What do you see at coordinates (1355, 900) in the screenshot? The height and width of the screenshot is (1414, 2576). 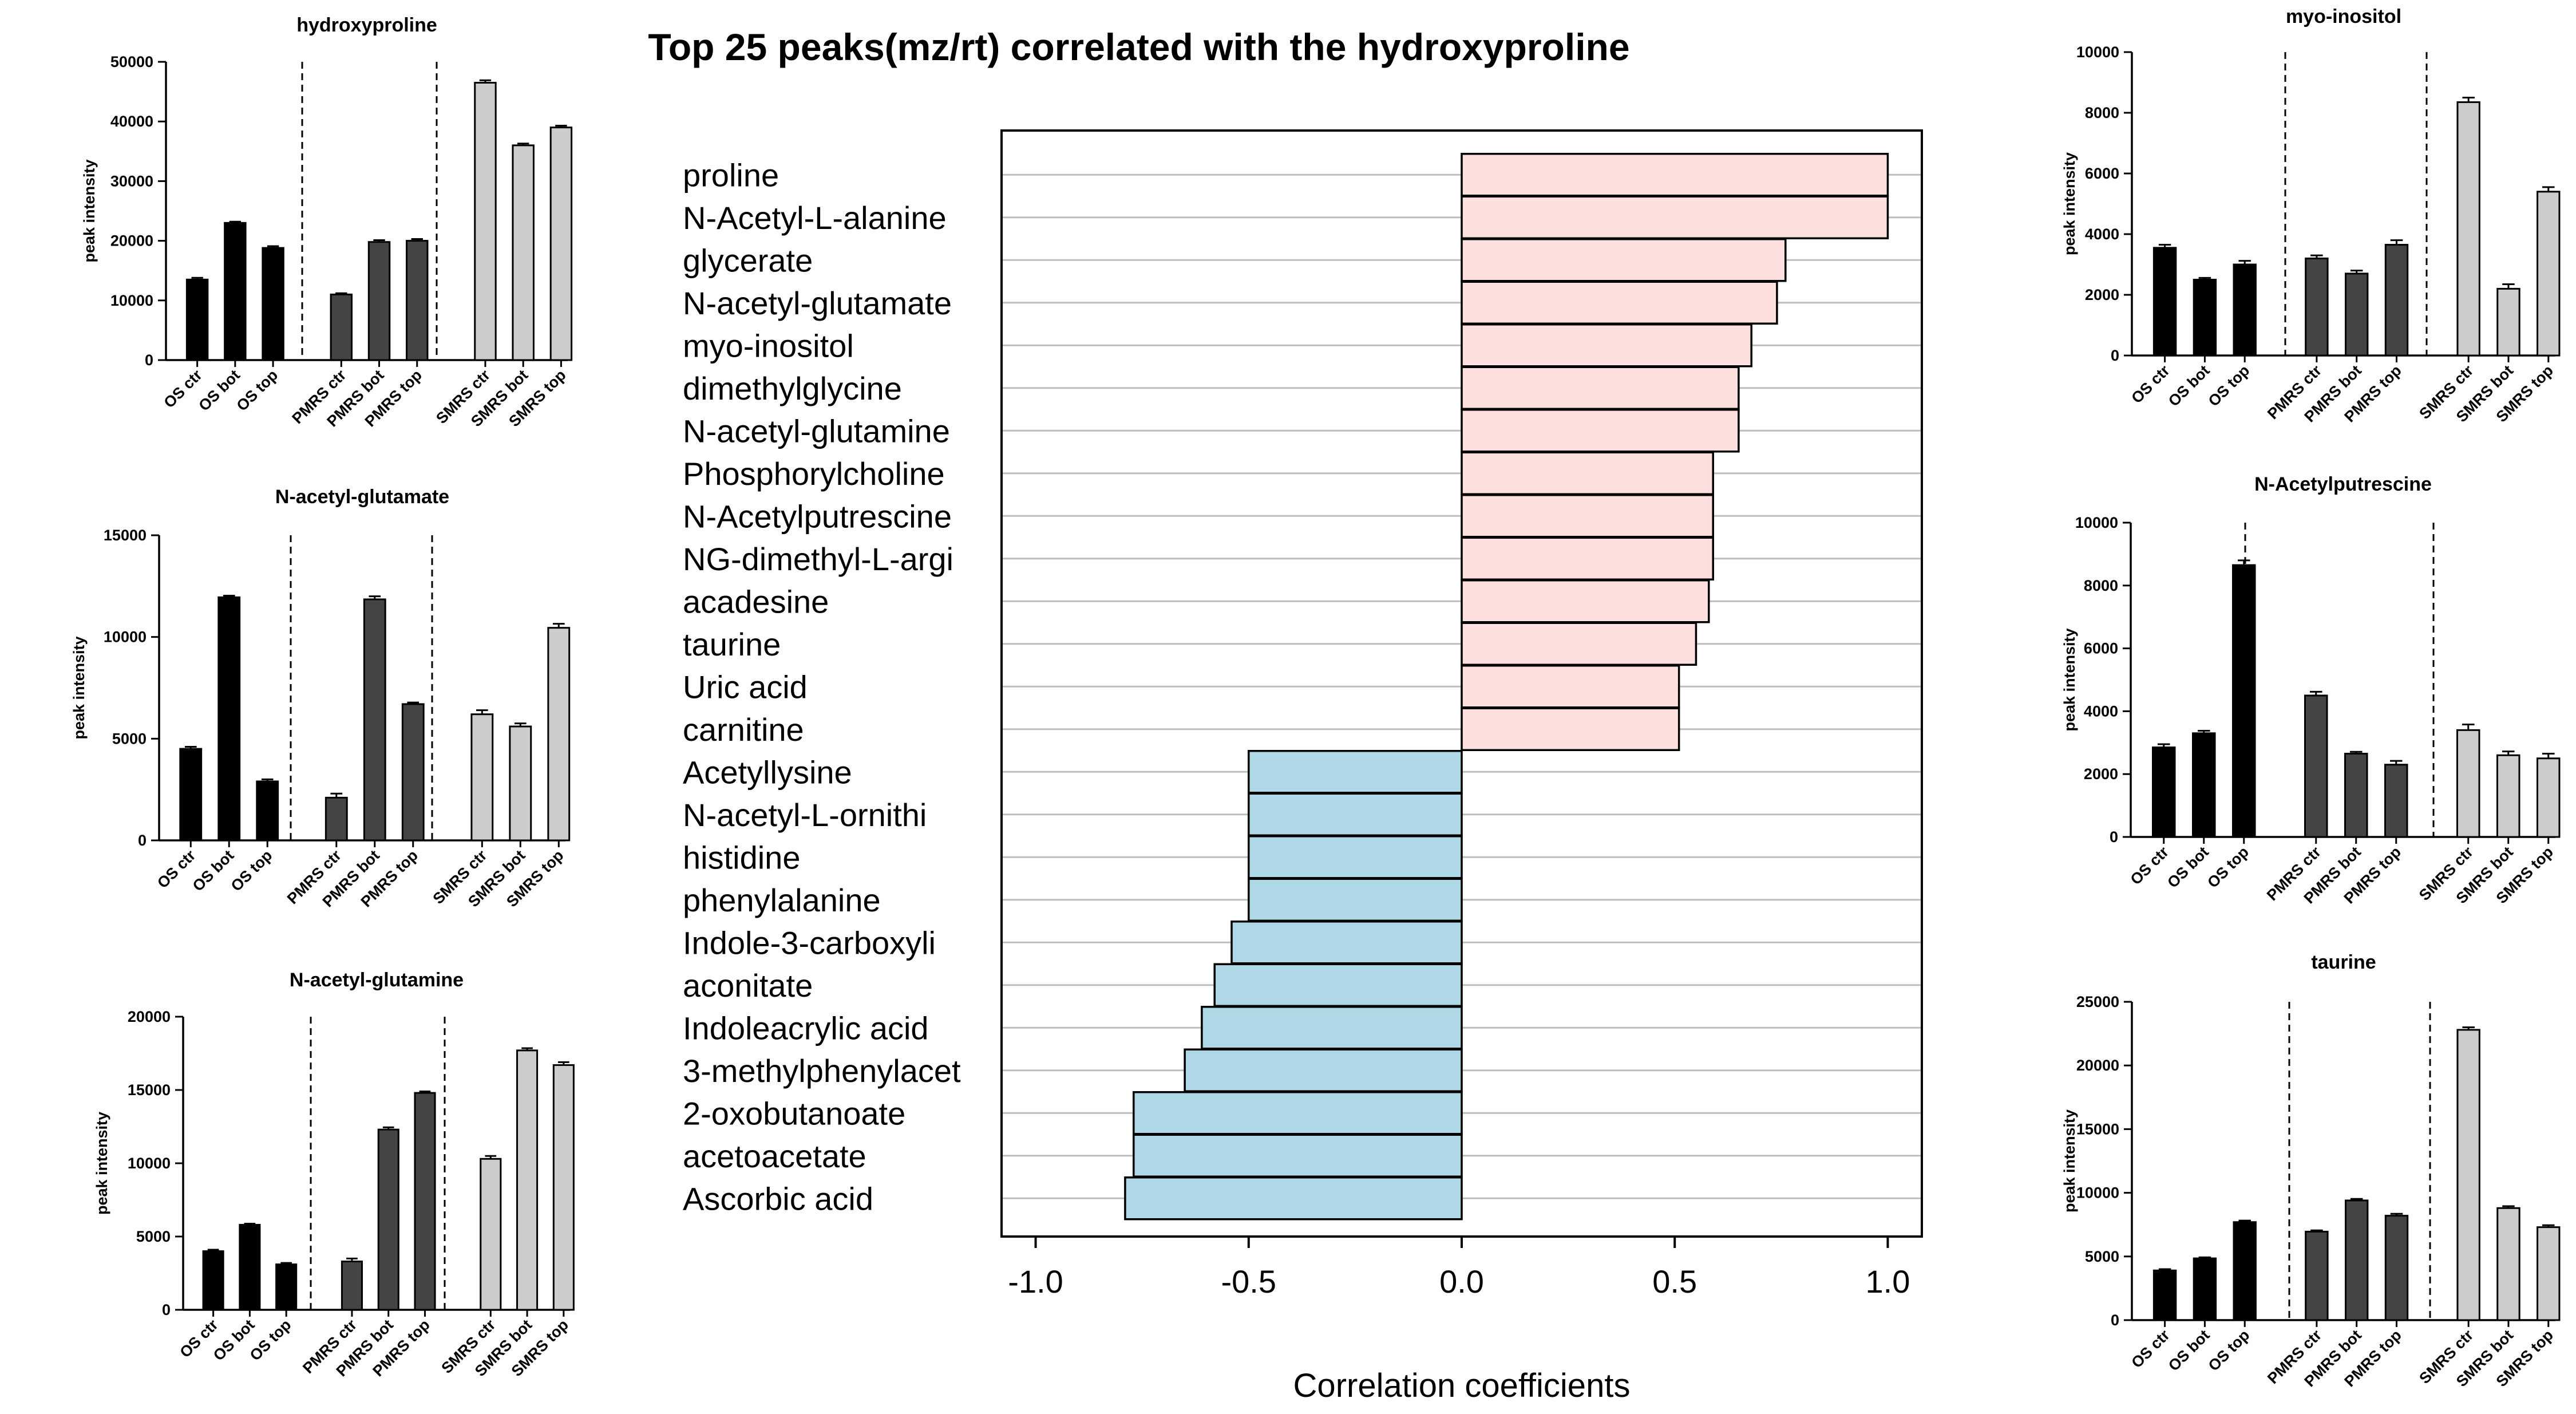 I see `bar-phenylalanine` at bounding box center [1355, 900].